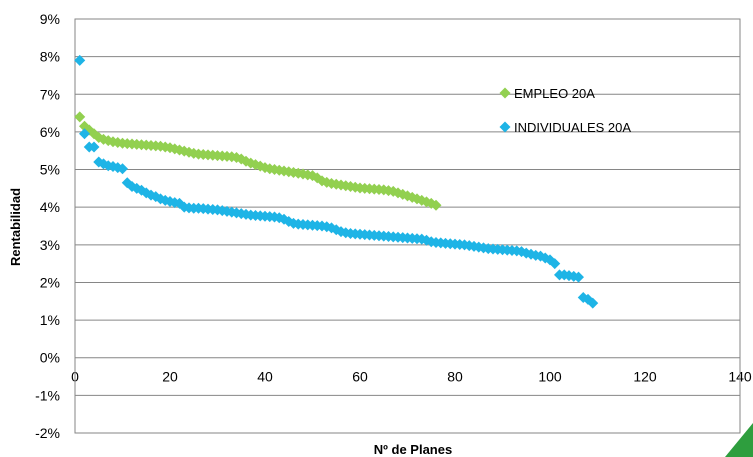 Image resolution: width=753 pixels, height=457 pixels. I want to click on y-axis-title: Rentabilidad, so click(15, 227).